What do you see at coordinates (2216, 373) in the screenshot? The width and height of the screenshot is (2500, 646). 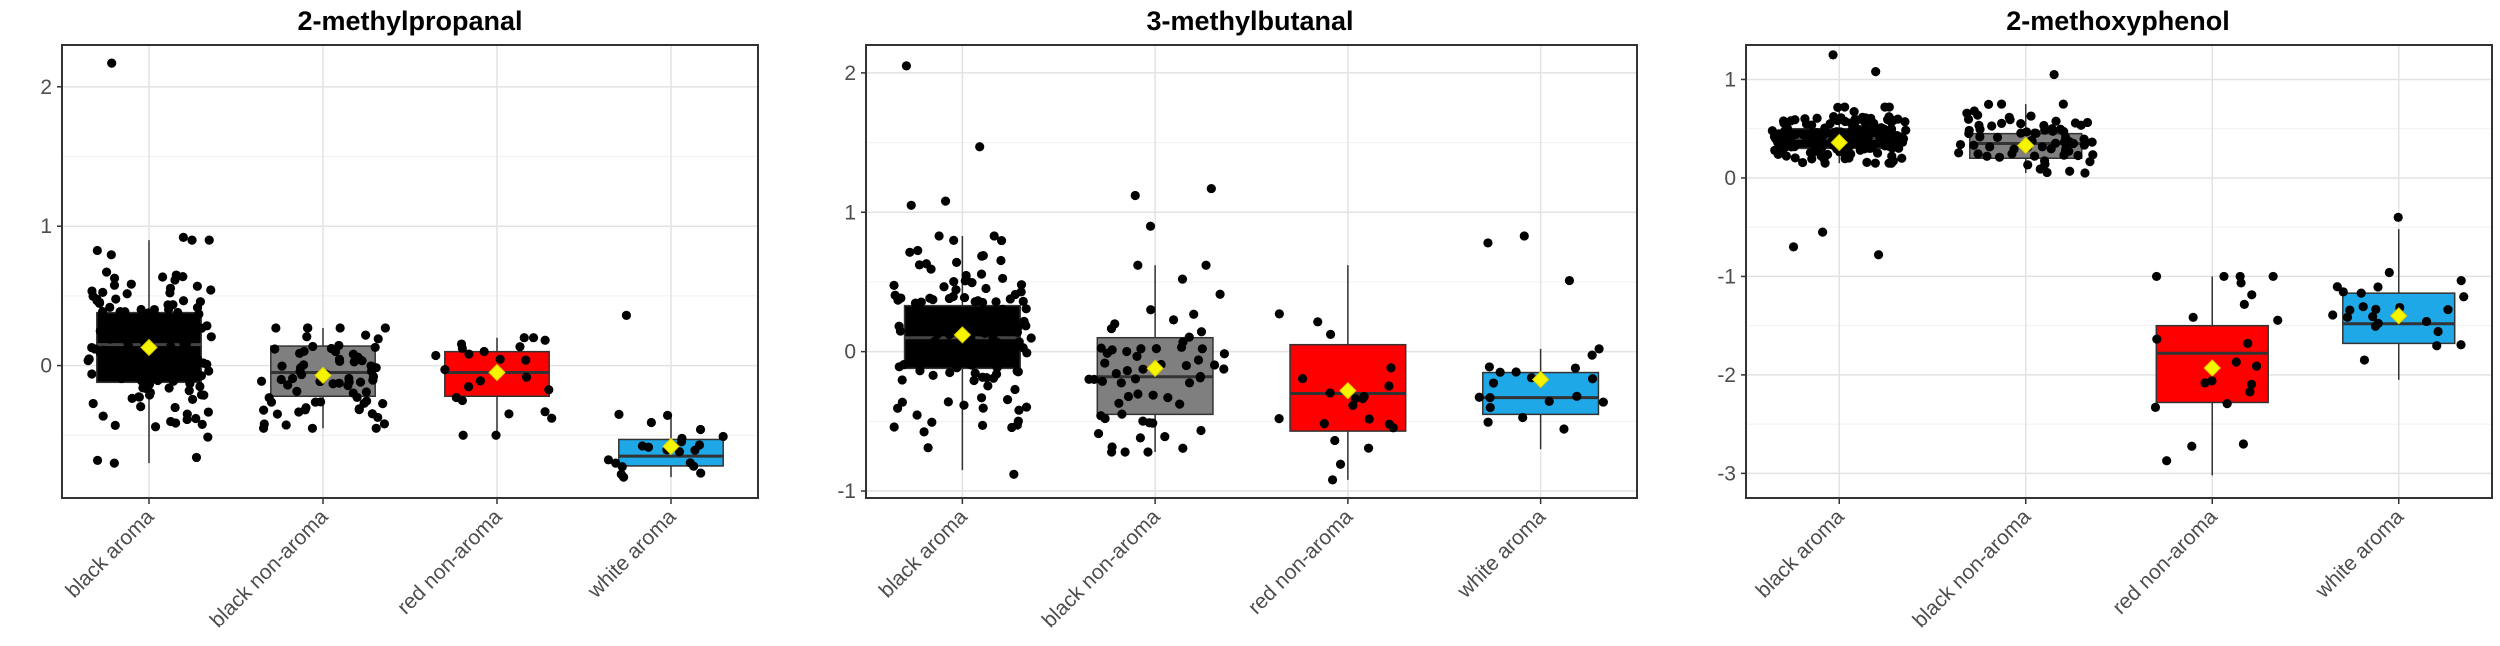 I see `box-red-non-aroma` at bounding box center [2216, 373].